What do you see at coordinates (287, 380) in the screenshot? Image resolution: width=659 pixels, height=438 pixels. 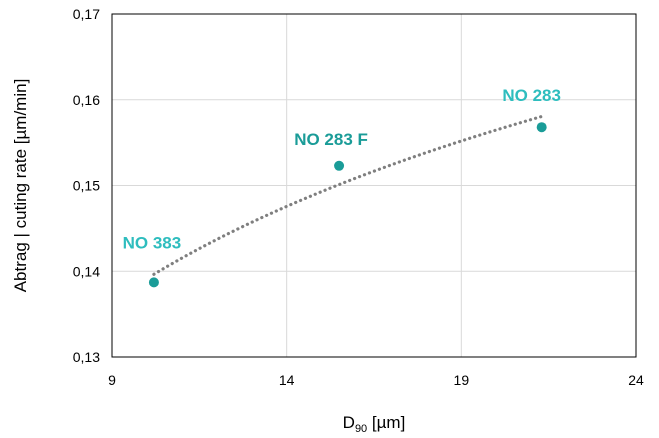 I see `x-tick-label: 14` at bounding box center [287, 380].